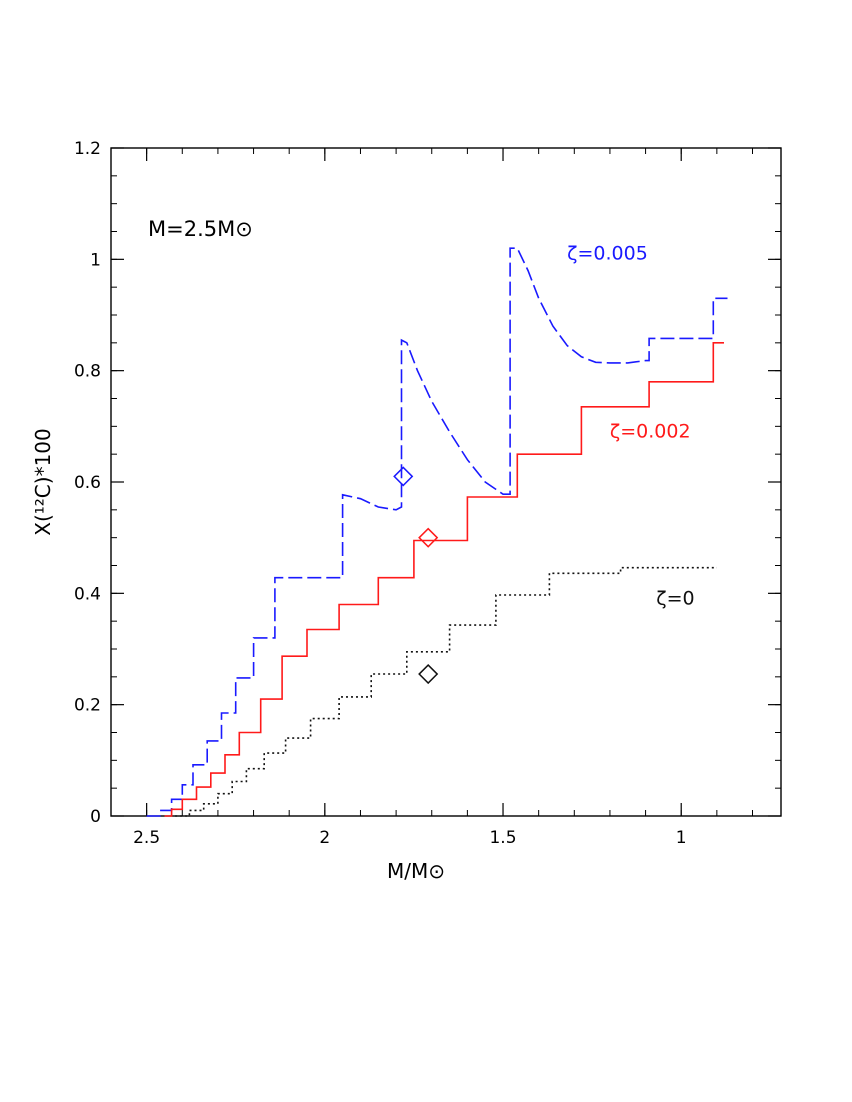 This screenshot has height=1102, width=852. What do you see at coordinates (681, 838) in the screenshot?
I see `x-tick-label: 1` at bounding box center [681, 838].